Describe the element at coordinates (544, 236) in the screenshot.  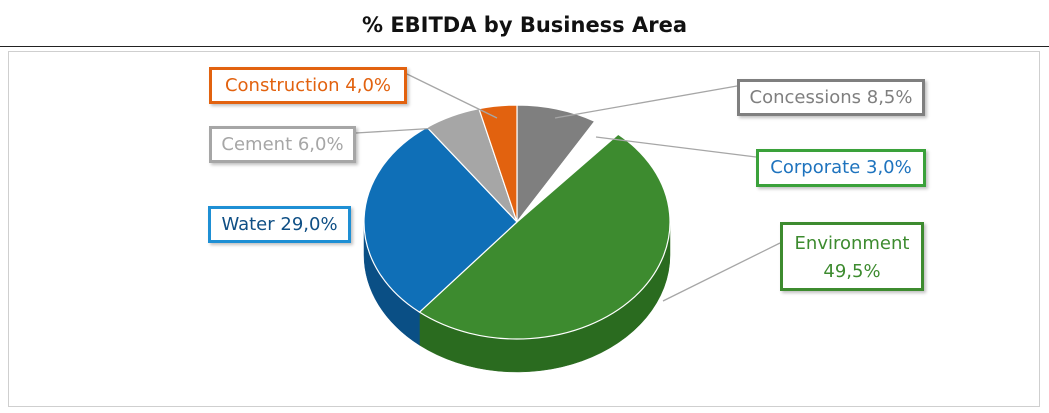
I see `slice-environment` at that location.